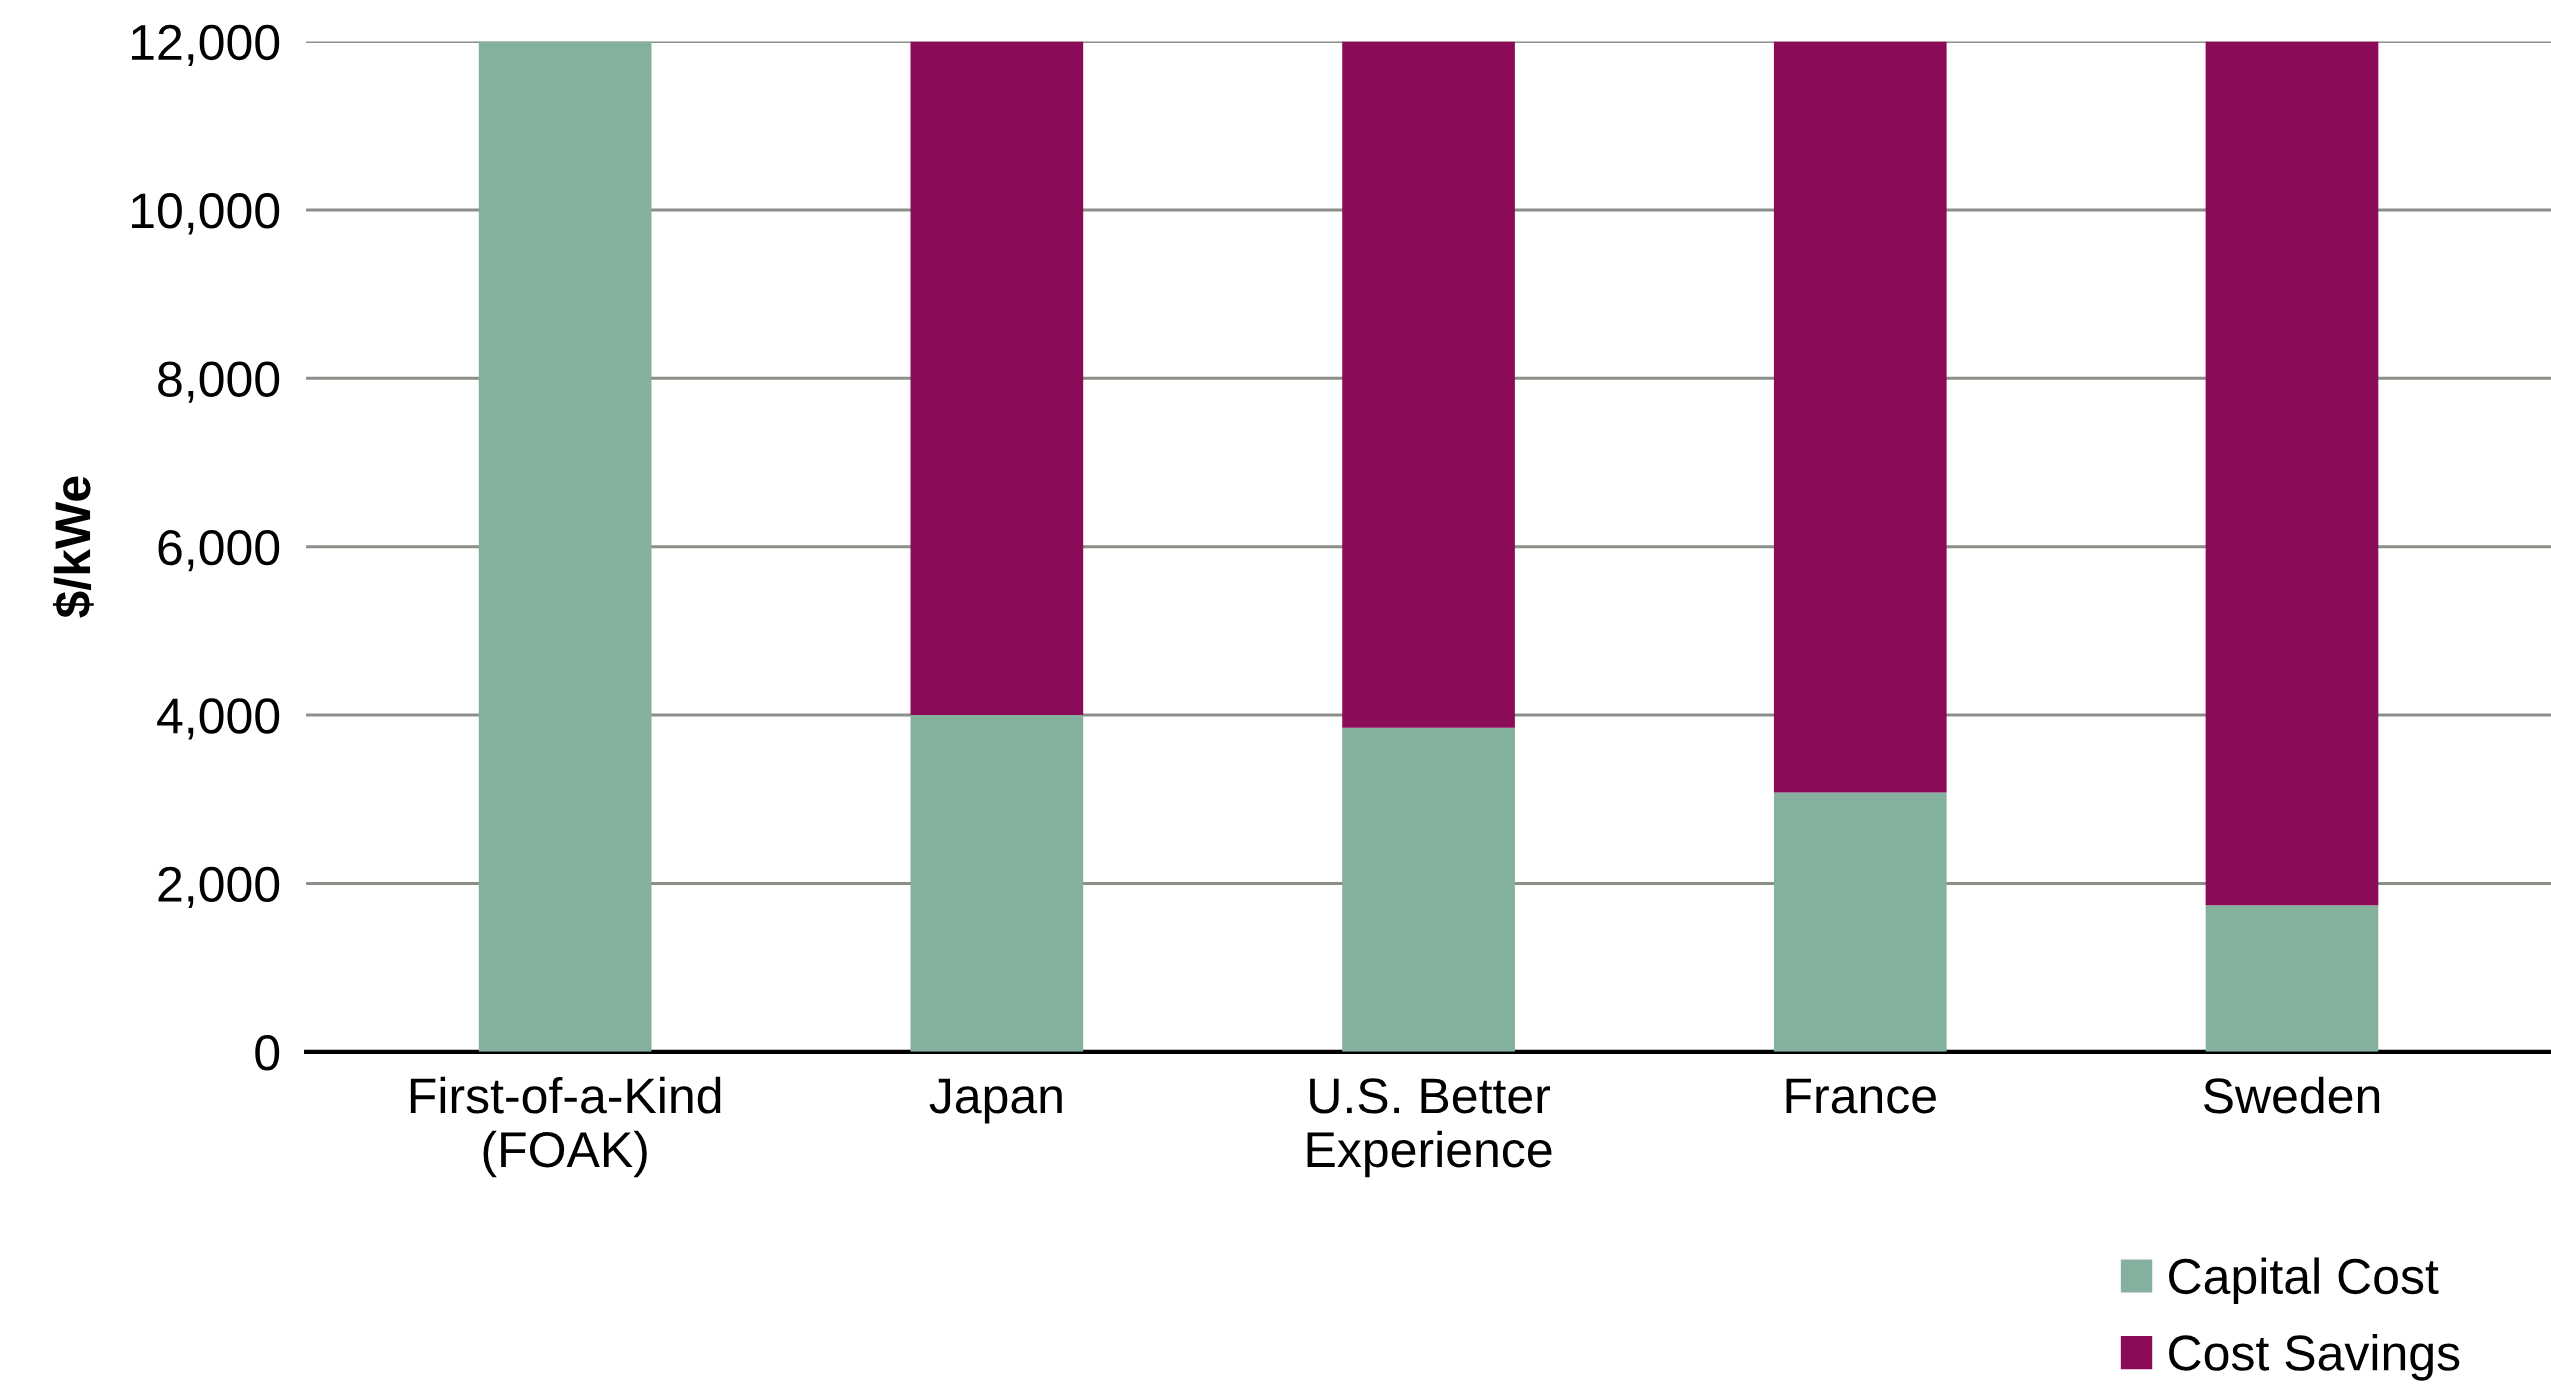  Describe the element at coordinates (73, 547) in the screenshot. I see `y-axis-title: $/kWe` at that location.